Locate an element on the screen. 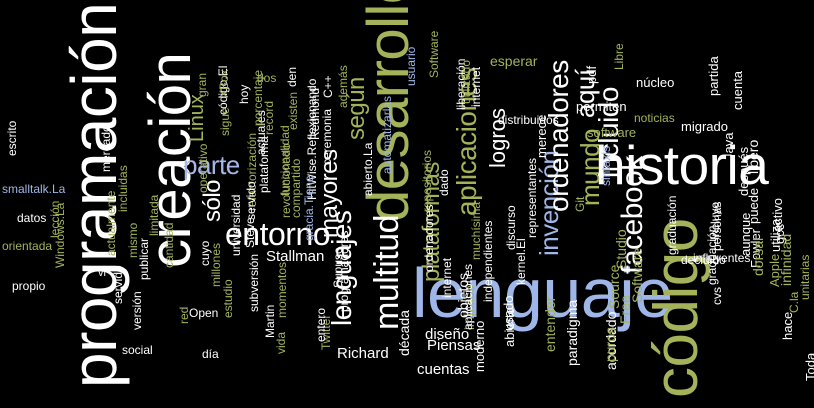 The height and width of the screenshot is (408, 814). cloud-word: propio is located at coordinates (29, 286).